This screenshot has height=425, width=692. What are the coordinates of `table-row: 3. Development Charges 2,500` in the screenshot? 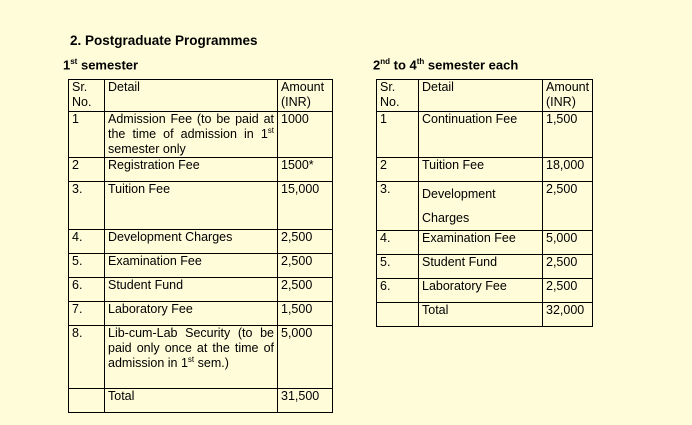 It's located at (485, 206).